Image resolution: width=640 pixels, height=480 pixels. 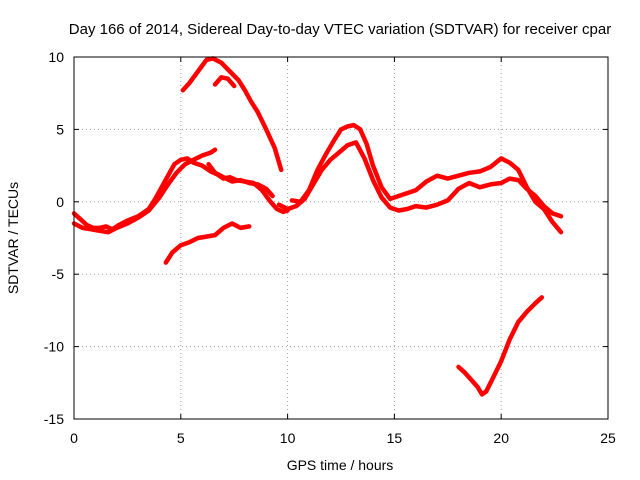 I want to click on y-tick-label: -10, so click(x=54, y=347).